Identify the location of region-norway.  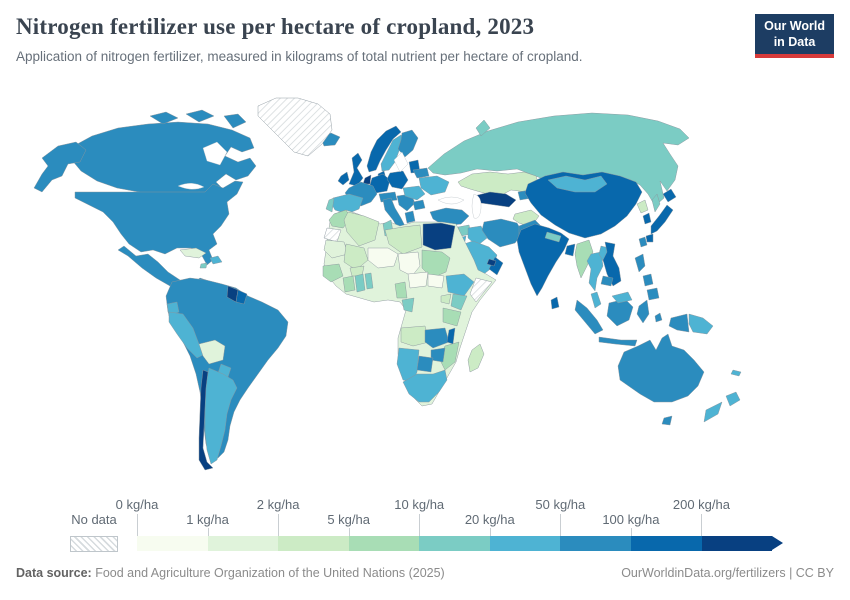
(384, 149).